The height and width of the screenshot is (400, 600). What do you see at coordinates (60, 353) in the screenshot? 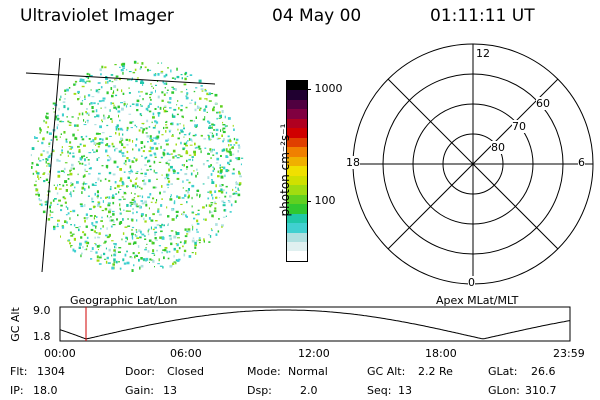
I see `altitude-xtick-0000: 00:00` at bounding box center [60, 353].